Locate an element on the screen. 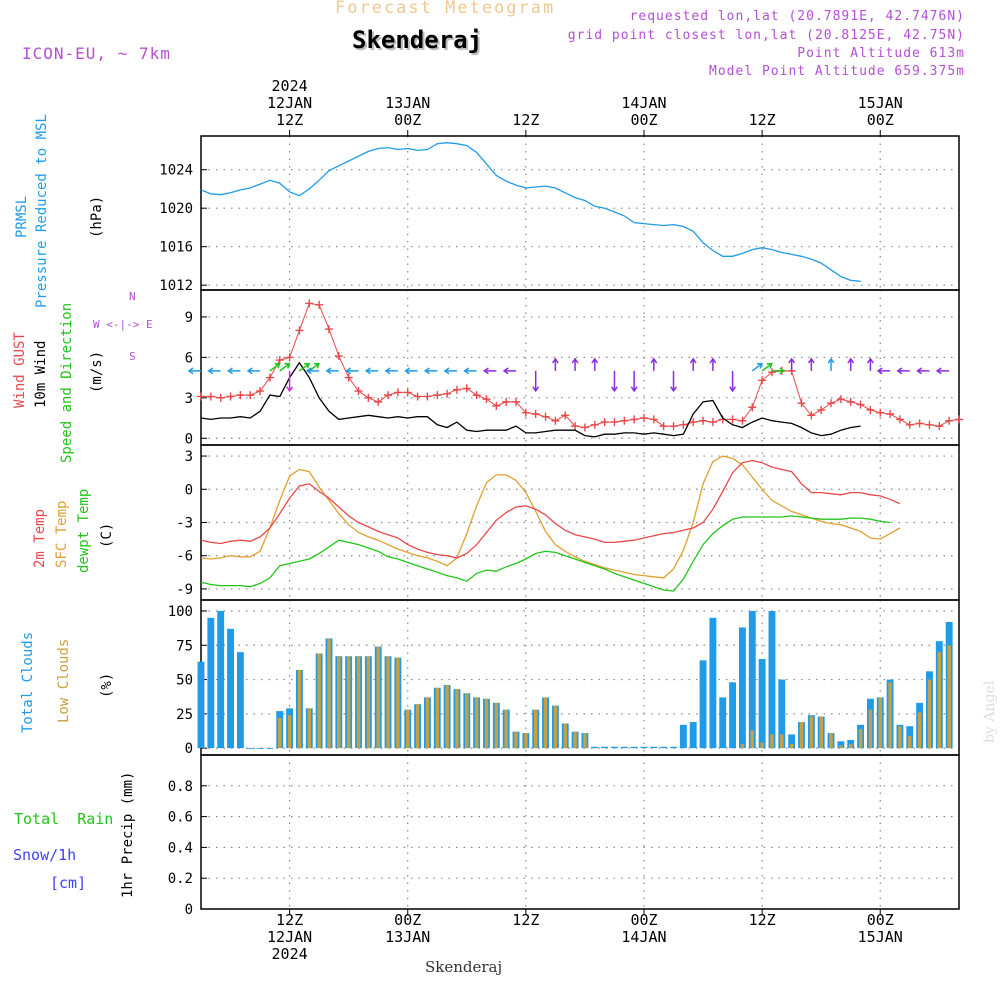 The width and height of the screenshot is (1000, 1000). temp-2m-line is located at coordinates (550, 509).